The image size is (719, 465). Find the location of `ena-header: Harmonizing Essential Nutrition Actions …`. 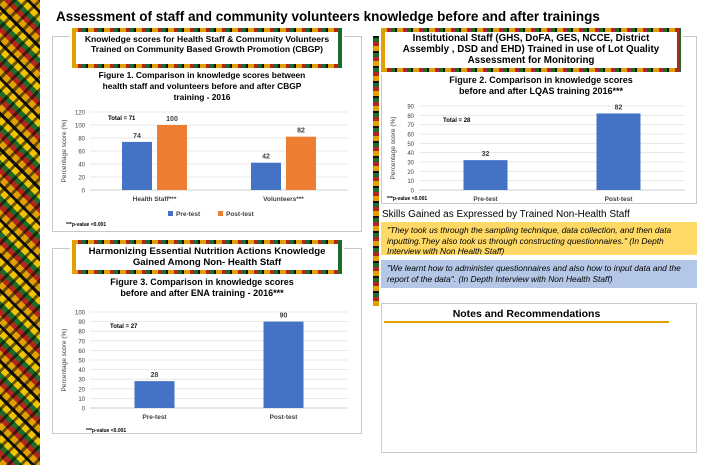

ena-header: Harmonizing Essential Nutrition Actions … is located at coordinates (207, 257).